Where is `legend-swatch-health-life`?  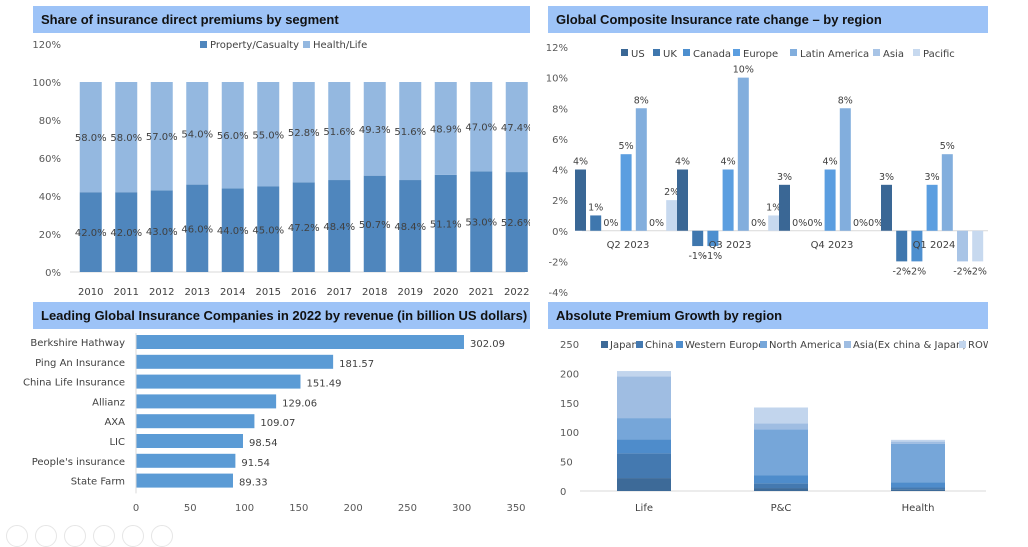 legend-swatch-health-life is located at coordinates (306, 44).